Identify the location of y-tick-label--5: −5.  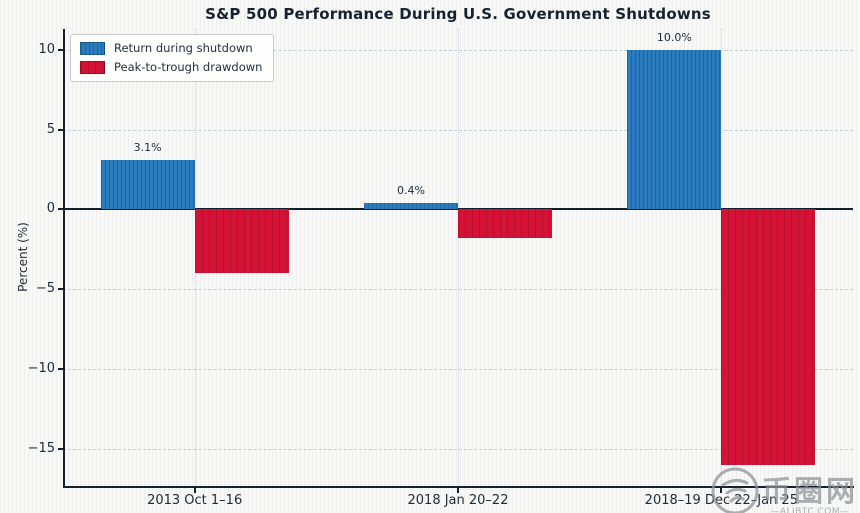
(45, 289).